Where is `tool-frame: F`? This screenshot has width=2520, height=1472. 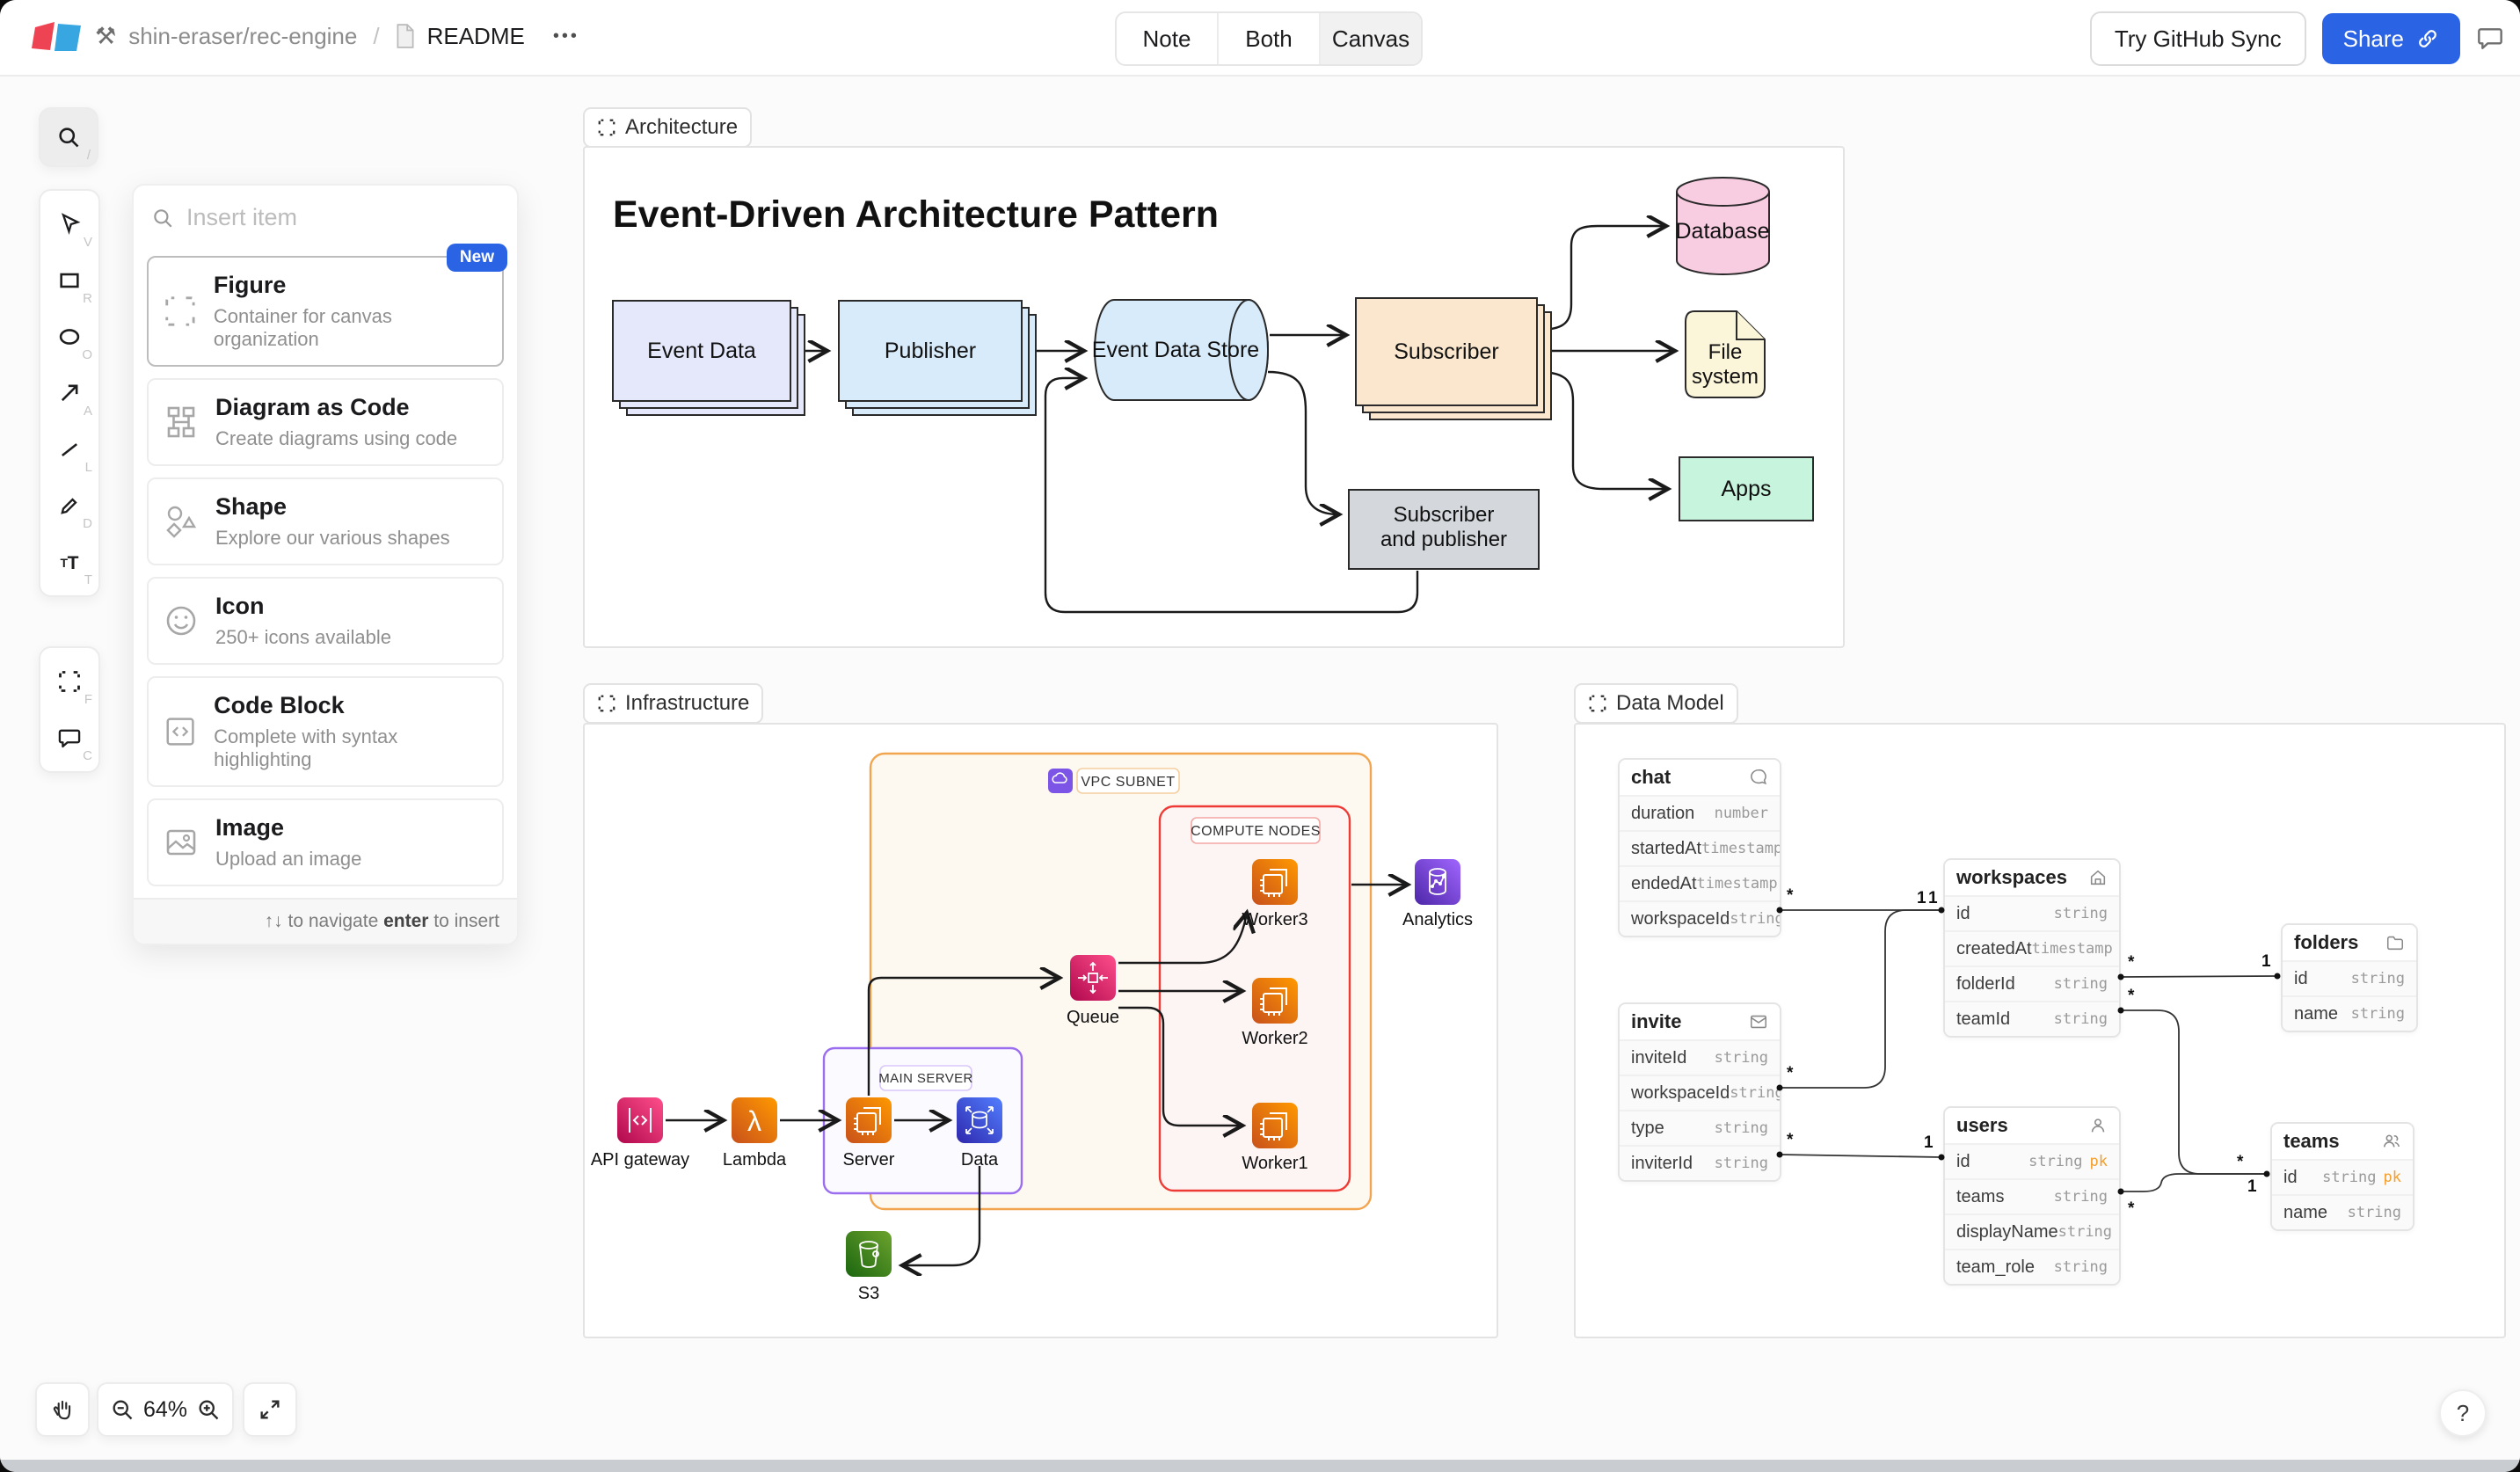 tool-frame: F is located at coordinates (69, 681).